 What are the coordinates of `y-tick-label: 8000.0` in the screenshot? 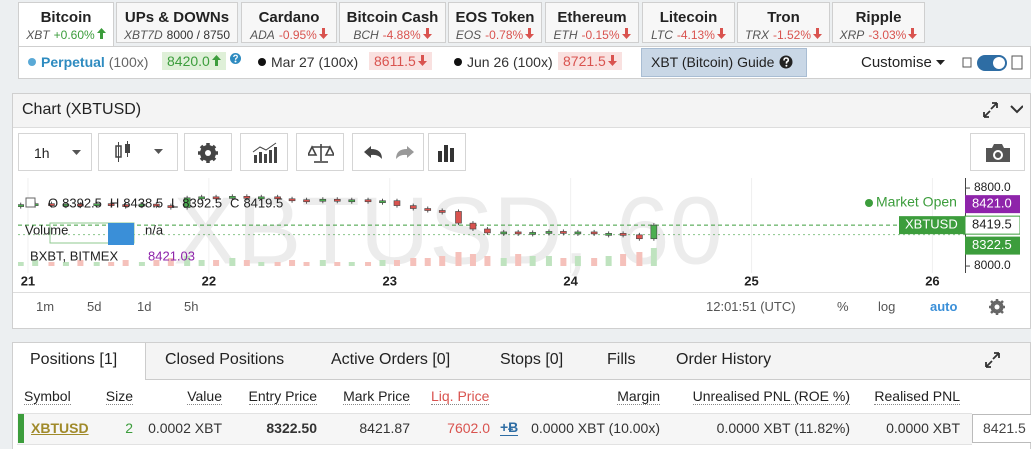 It's located at (992, 265).